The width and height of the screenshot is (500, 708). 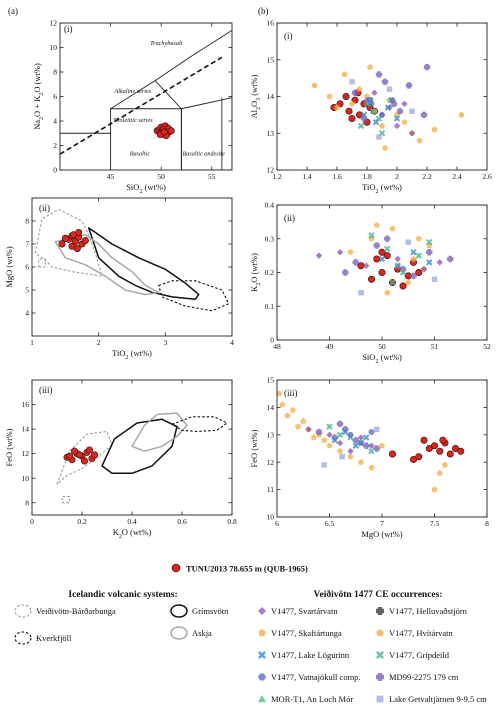 What do you see at coordinates (330, 523) in the screenshot?
I see `x-tick-label: 6.5` at bounding box center [330, 523].